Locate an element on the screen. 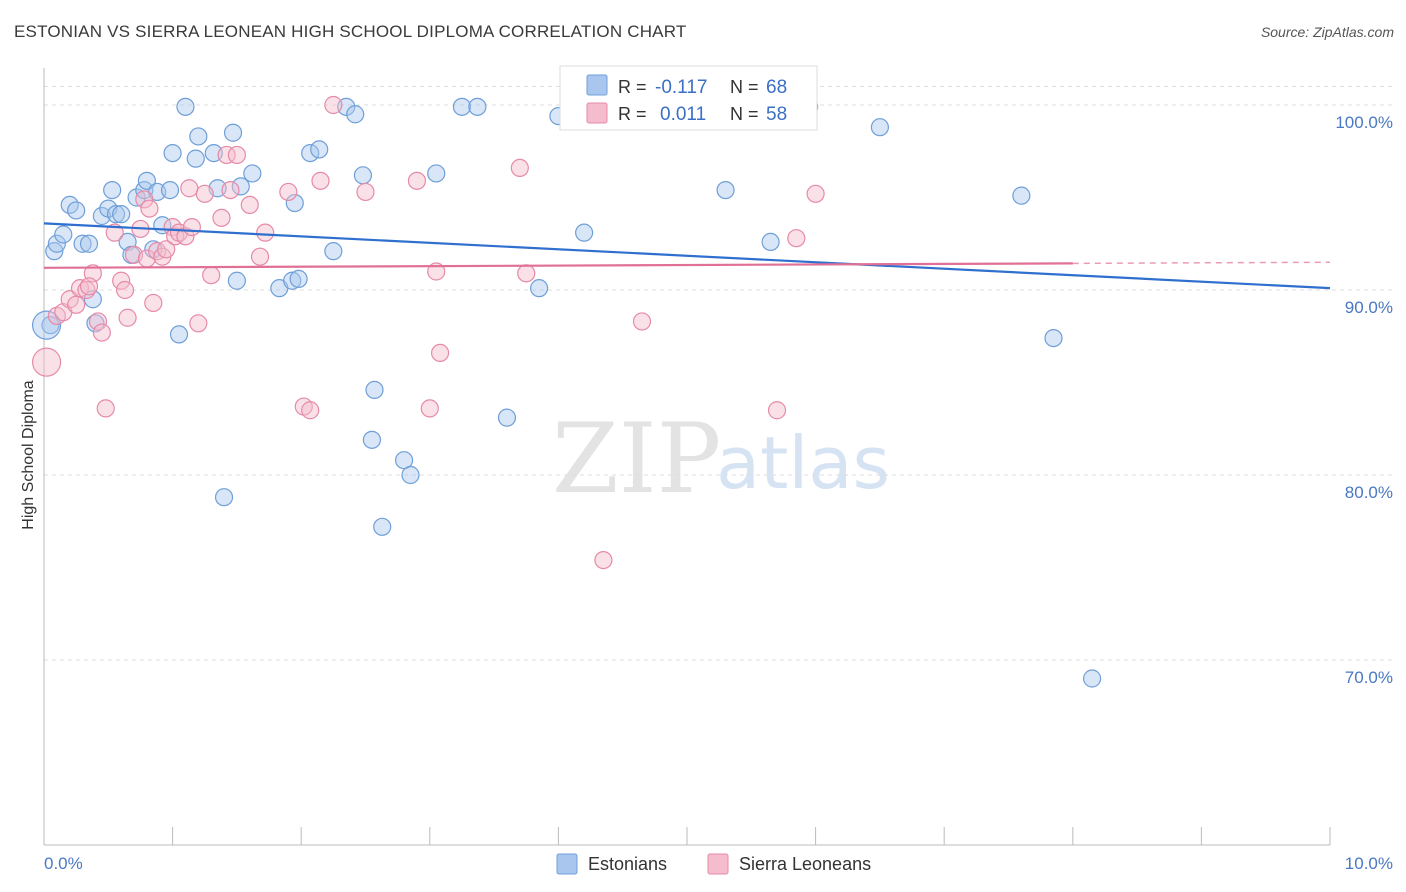 Image resolution: width=1406 pixels, height=892 pixels. y-axis-label: High School Diploma is located at coordinates (28, 455).